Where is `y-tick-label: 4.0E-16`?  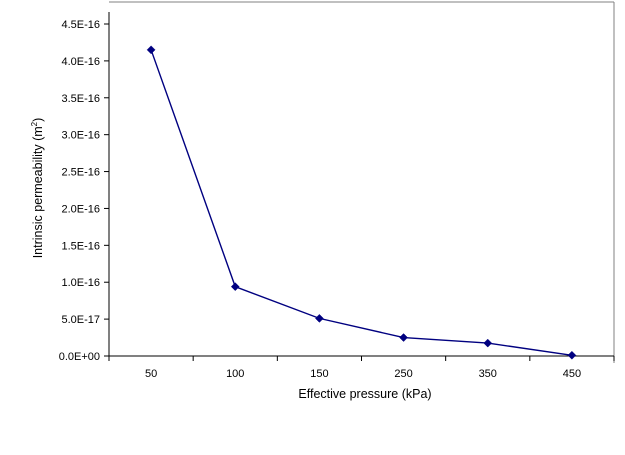 y-tick-label: 4.0E-16 is located at coordinates (80, 62).